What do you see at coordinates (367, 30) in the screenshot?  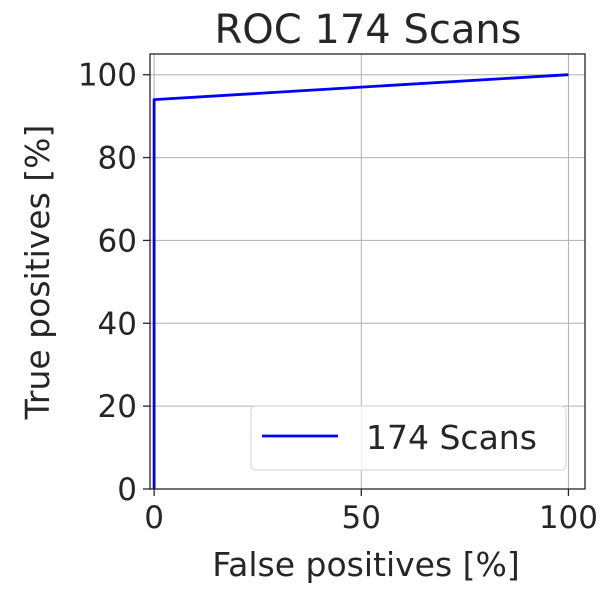 I see `chart-title: ROC 174 Scans` at bounding box center [367, 30].